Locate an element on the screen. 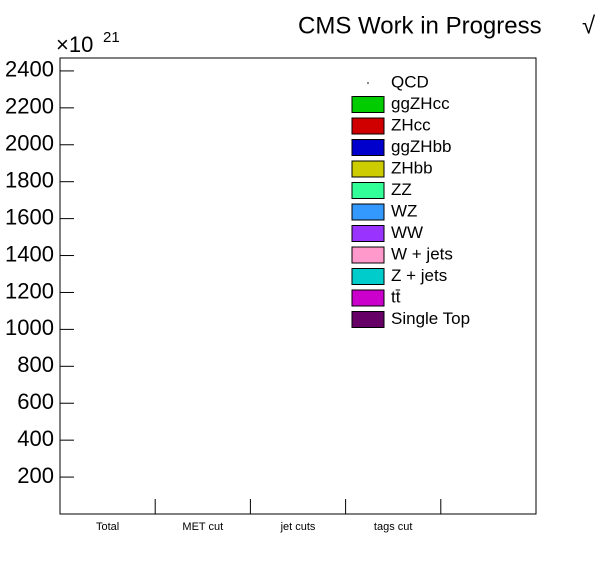  legend-label: tt̄ is located at coordinates (396, 296).